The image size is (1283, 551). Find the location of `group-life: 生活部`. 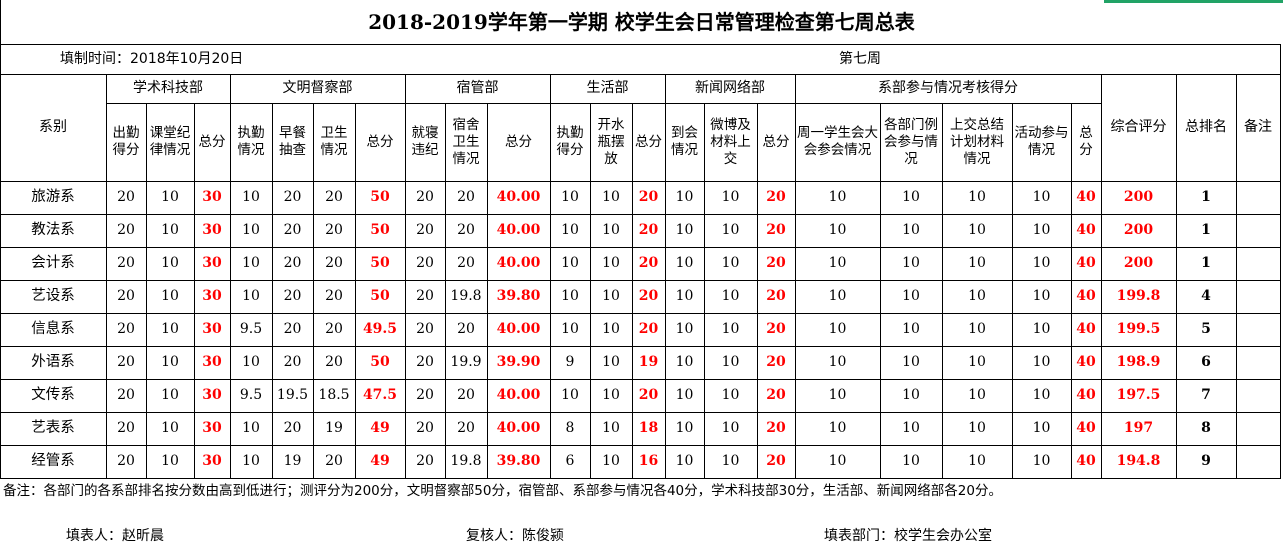

group-life: 生活部 is located at coordinates (607, 88).